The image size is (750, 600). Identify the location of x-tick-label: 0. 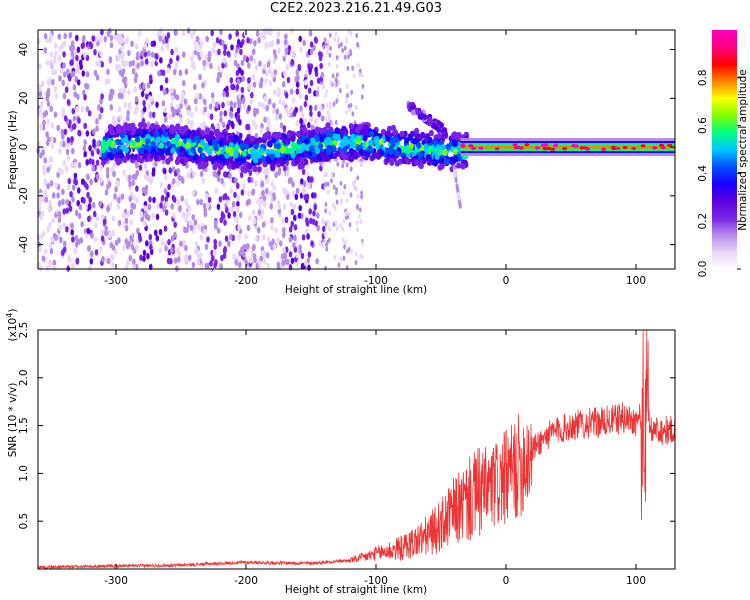
(506, 281).